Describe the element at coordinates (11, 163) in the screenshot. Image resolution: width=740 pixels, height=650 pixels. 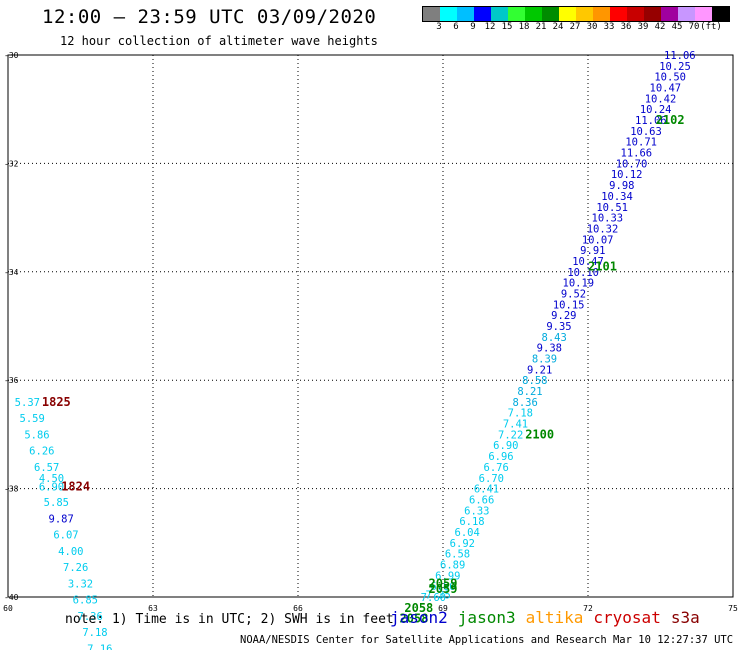
I see `lat-tick-label: -32` at that location.